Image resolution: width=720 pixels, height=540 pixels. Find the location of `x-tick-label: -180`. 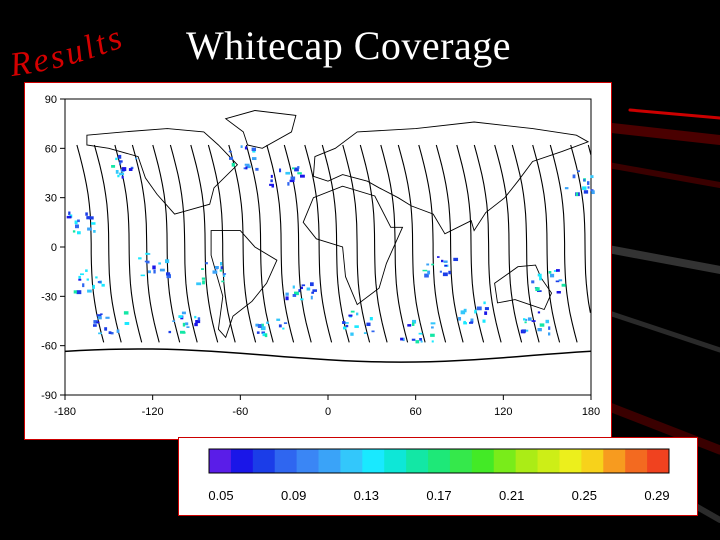

x-tick-label: -180 is located at coordinates (65, 412).